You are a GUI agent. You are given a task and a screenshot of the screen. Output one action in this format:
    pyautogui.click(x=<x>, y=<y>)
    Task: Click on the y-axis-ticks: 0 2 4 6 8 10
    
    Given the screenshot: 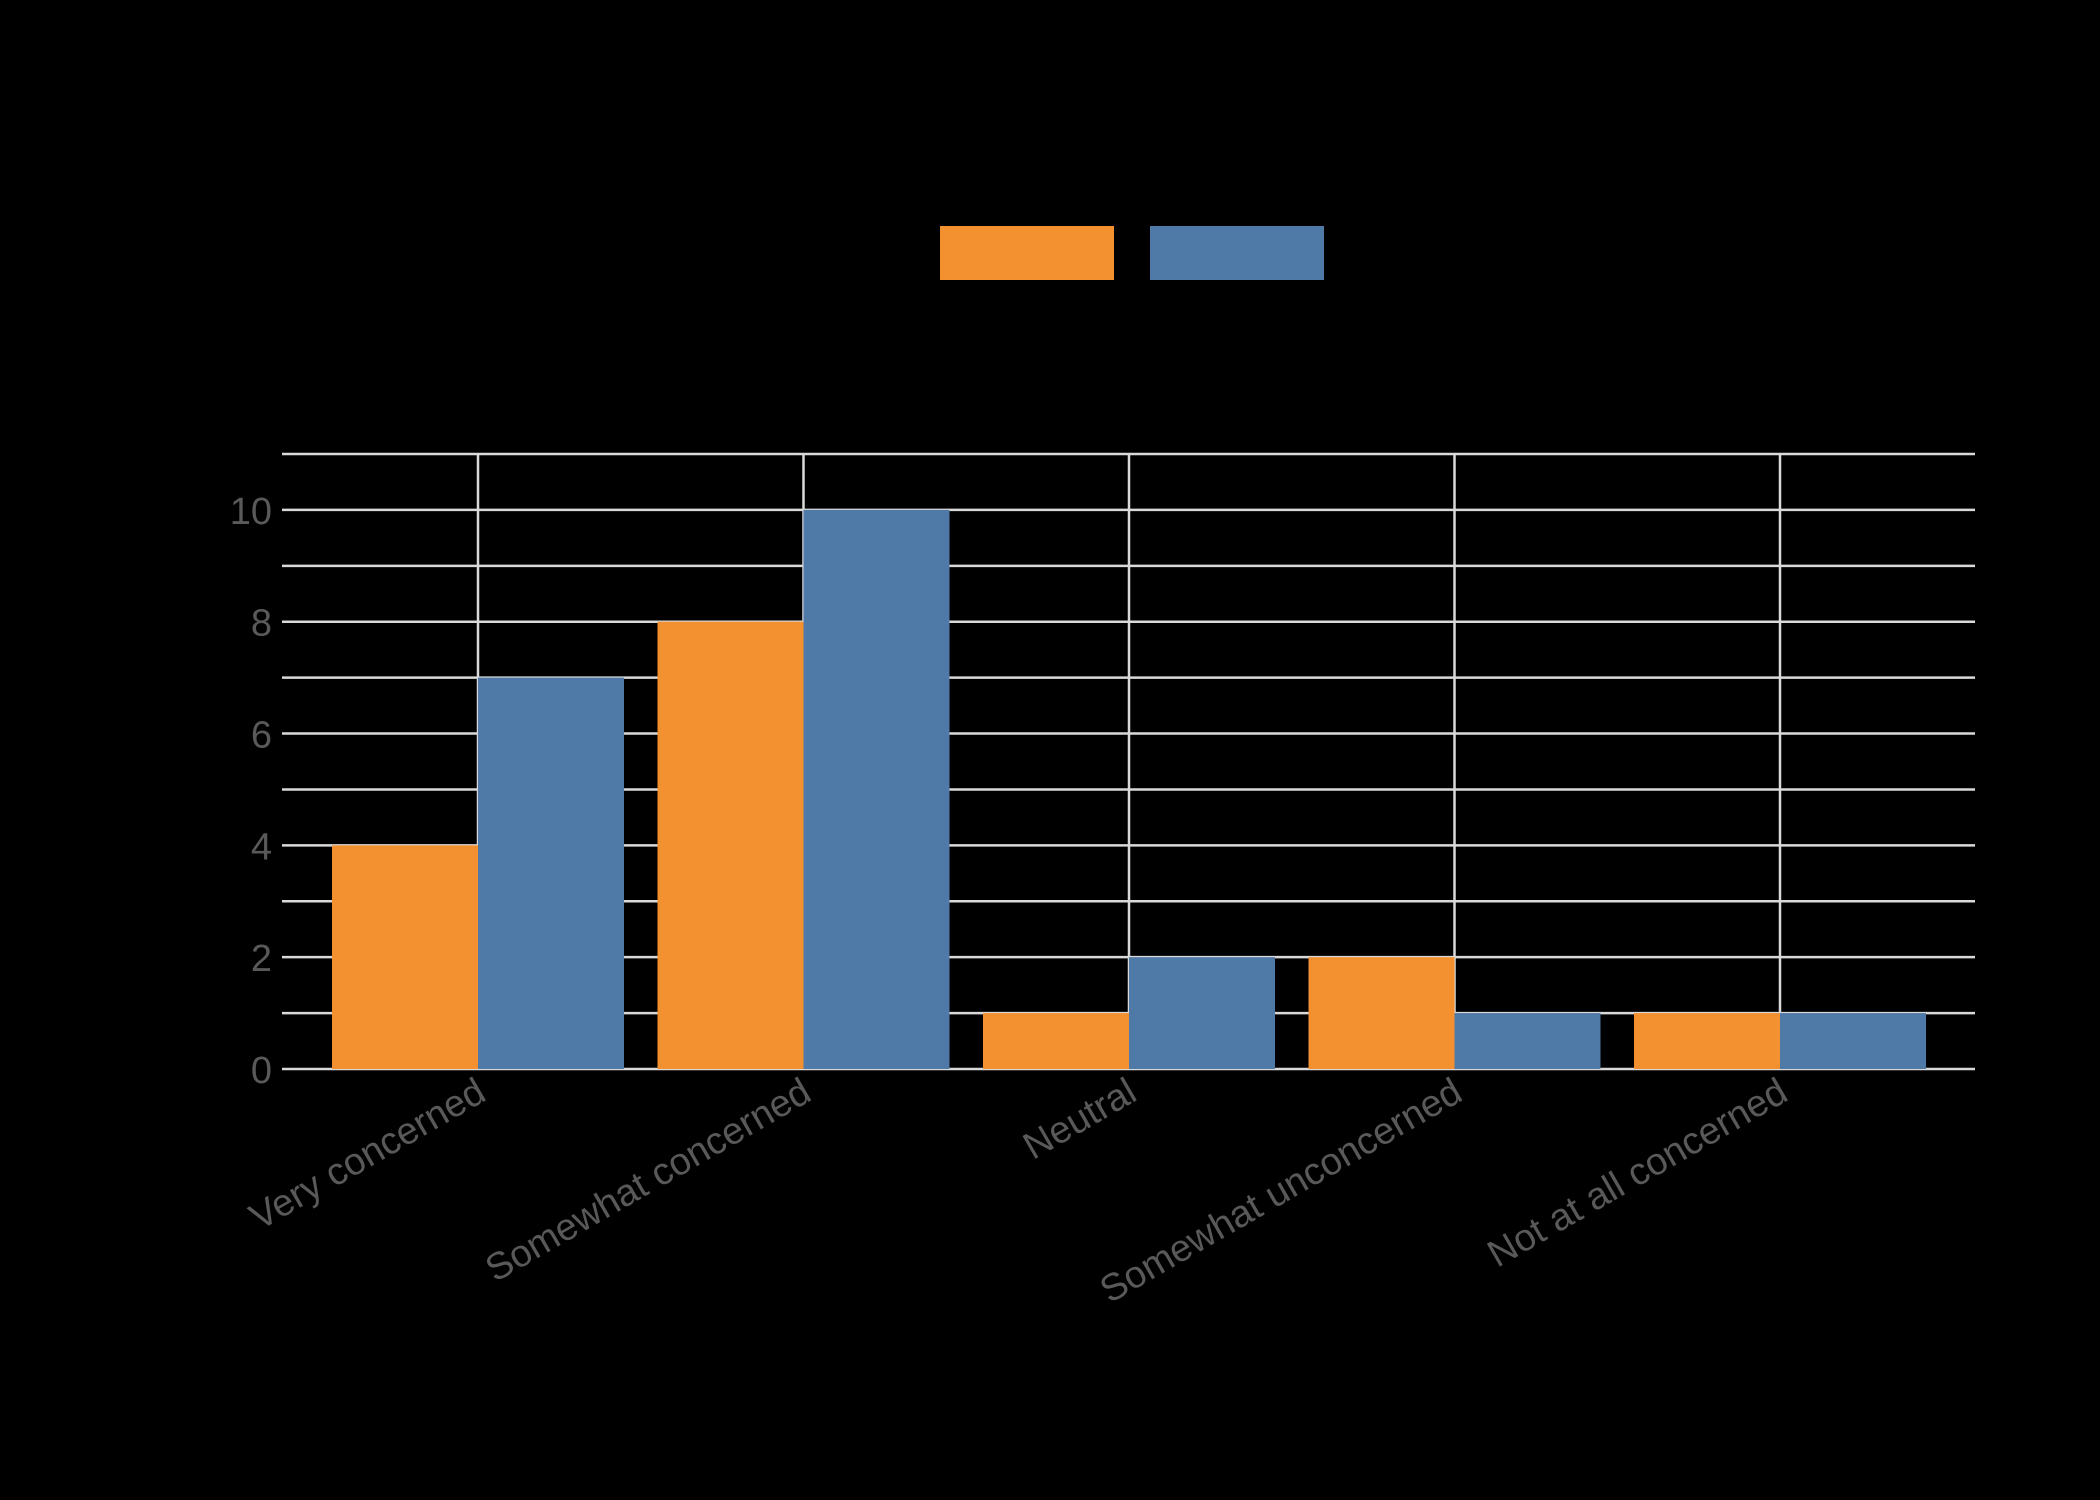 What is the action you would take?
    pyautogui.click(x=251, y=791)
    